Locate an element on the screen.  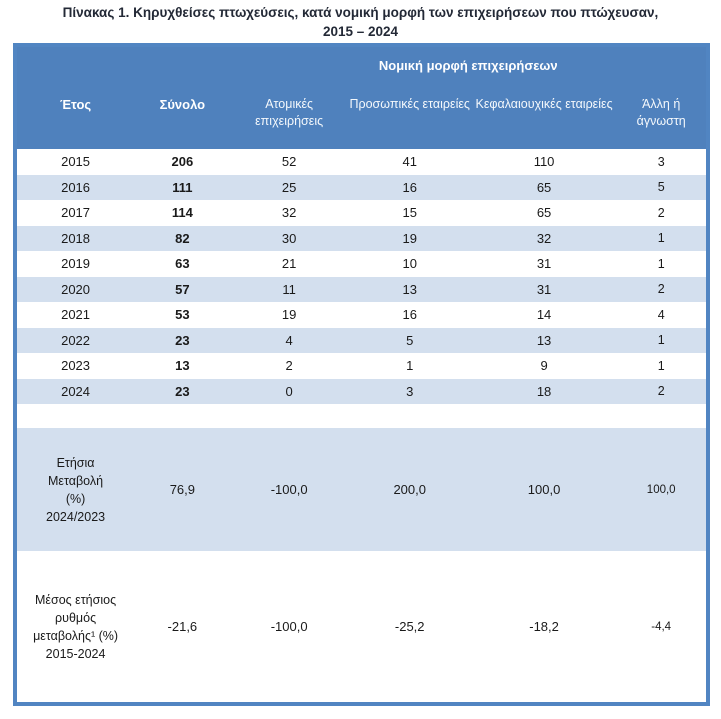
year-cell: 2019 is located at coordinates (76, 264).